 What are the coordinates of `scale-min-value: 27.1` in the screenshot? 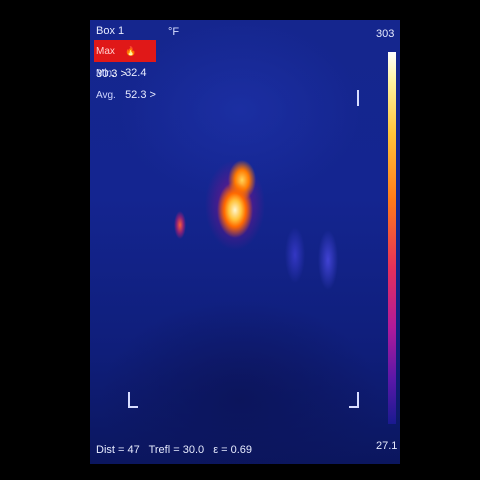 It's located at (387, 446).